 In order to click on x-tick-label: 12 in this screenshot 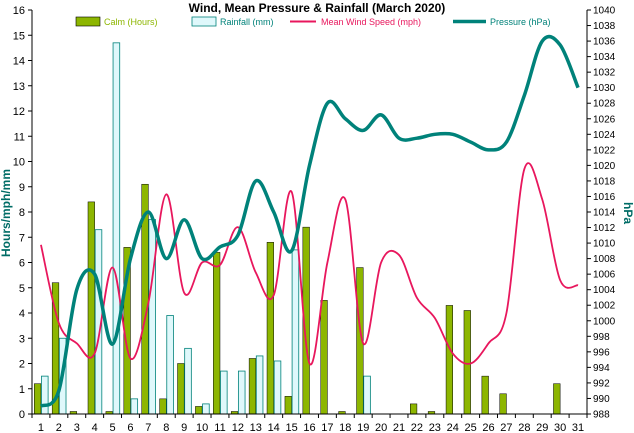, I will do `click(238, 427)`.